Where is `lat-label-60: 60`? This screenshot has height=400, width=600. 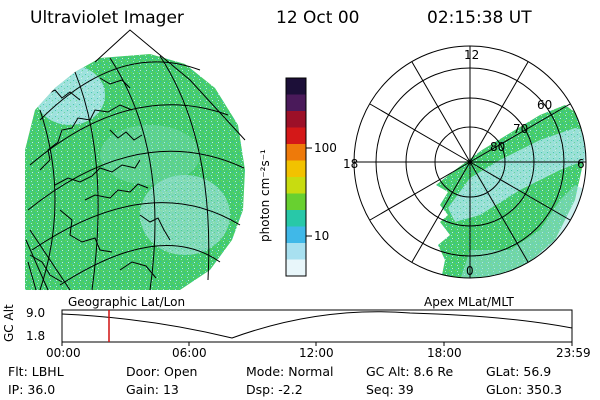 lat-label-60: 60 is located at coordinates (545, 105).